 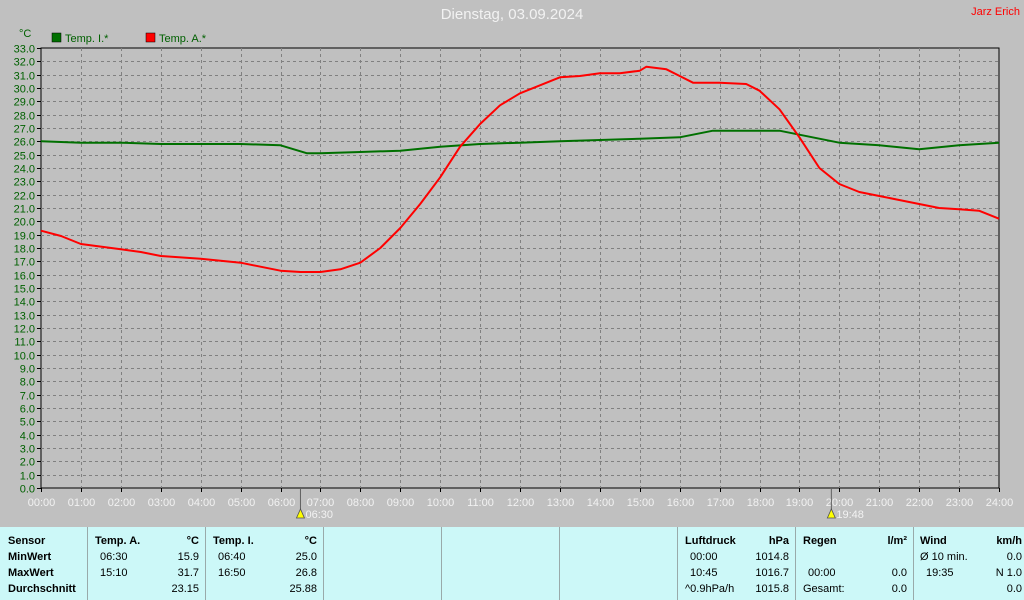 What do you see at coordinates (710, 541) in the screenshot?
I see `luftdruck-header: Luftdruck` at bounding box center [710, 541].